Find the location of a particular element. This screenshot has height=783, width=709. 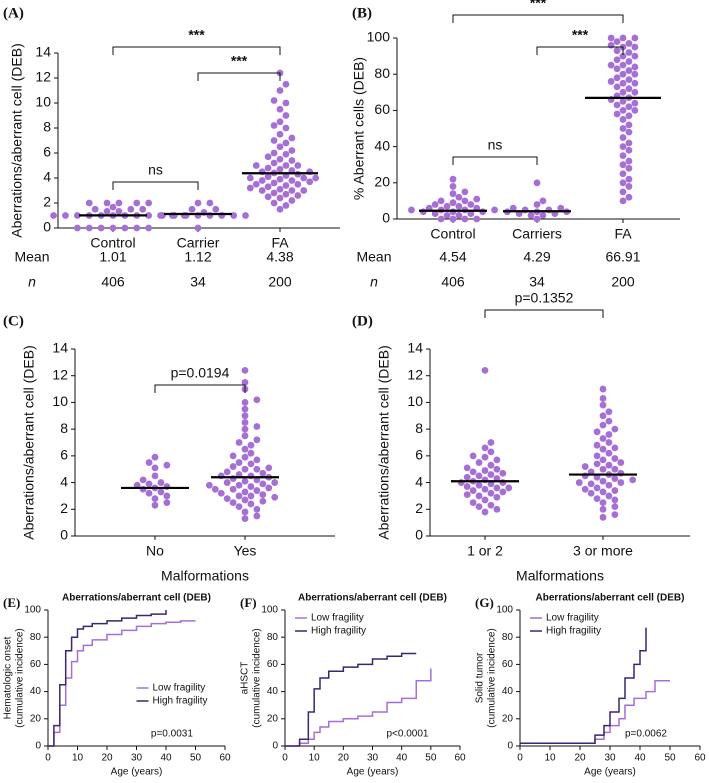

x-tick-label: No is located at coordinates (155, 551).